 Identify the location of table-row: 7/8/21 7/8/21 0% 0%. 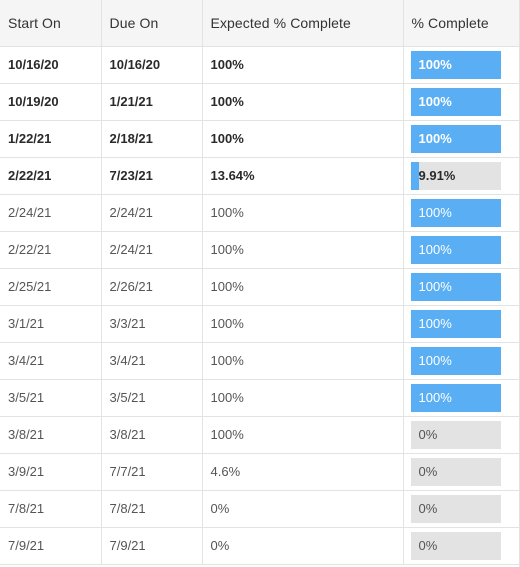
(259, 509).